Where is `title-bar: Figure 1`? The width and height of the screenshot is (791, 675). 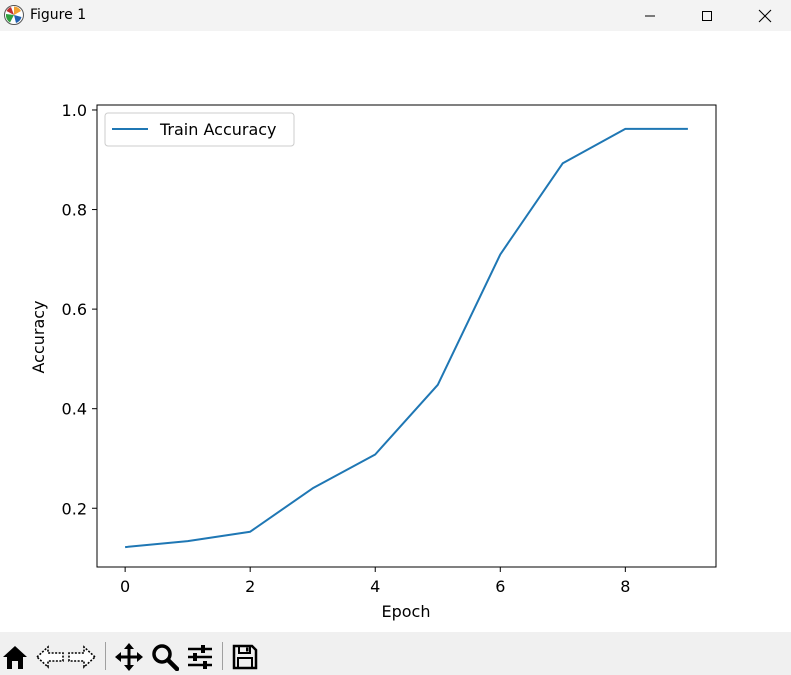
title-bar: Figure 1 is located at coordinates (395, 15).